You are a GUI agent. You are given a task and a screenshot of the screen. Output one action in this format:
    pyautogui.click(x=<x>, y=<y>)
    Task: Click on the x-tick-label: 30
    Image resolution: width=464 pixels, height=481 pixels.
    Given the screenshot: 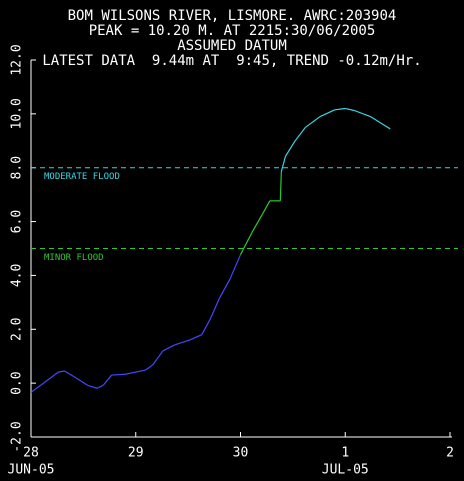 What is the action you would take?
    pyautogui.click(x=241, y=453)
    